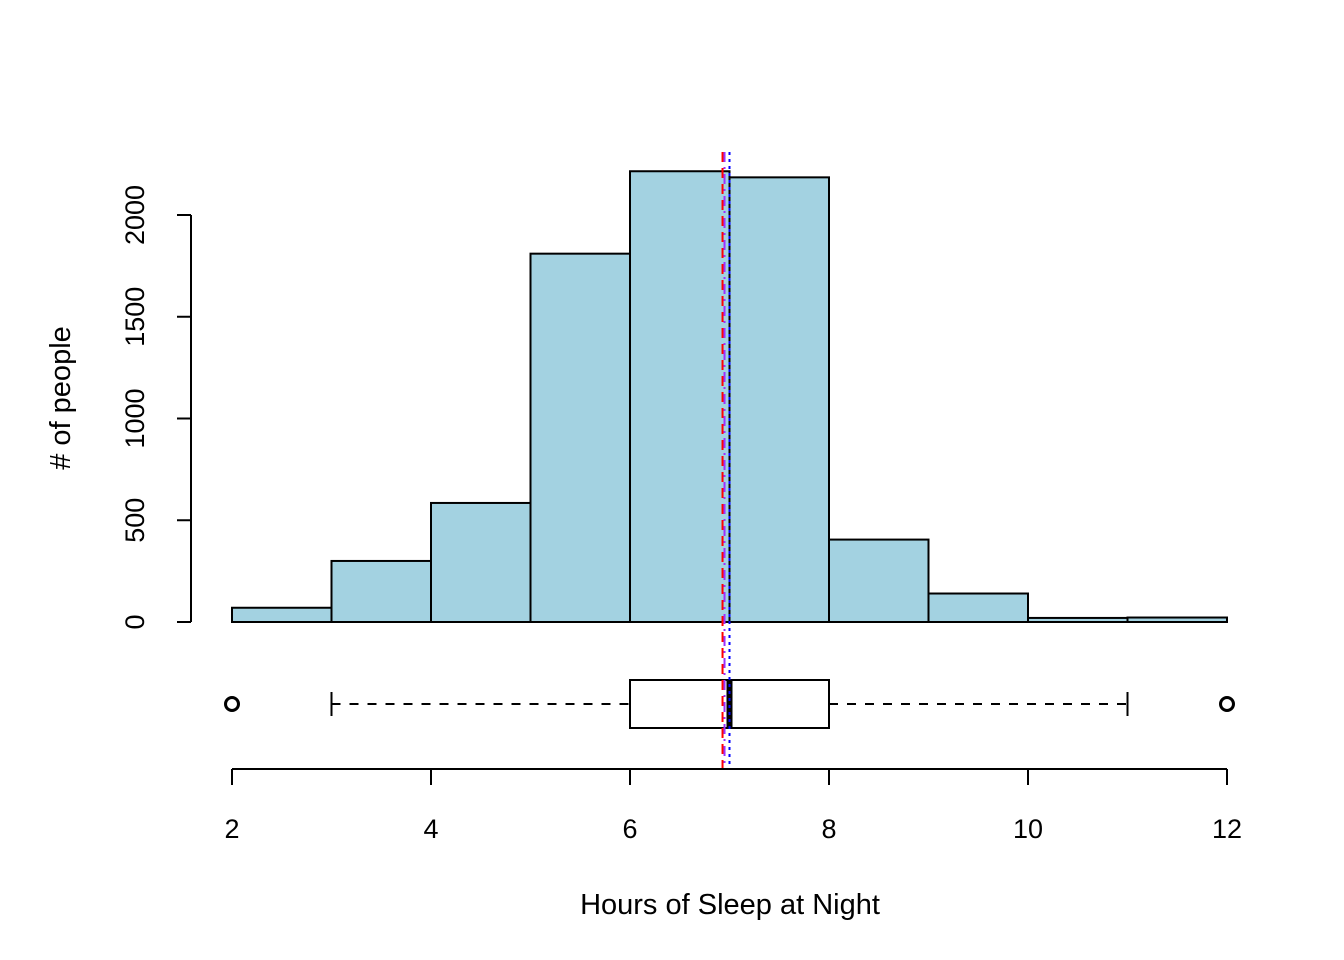  I want to click on x-axis-title: Hours of Sleep at Night, so click(730, 905).